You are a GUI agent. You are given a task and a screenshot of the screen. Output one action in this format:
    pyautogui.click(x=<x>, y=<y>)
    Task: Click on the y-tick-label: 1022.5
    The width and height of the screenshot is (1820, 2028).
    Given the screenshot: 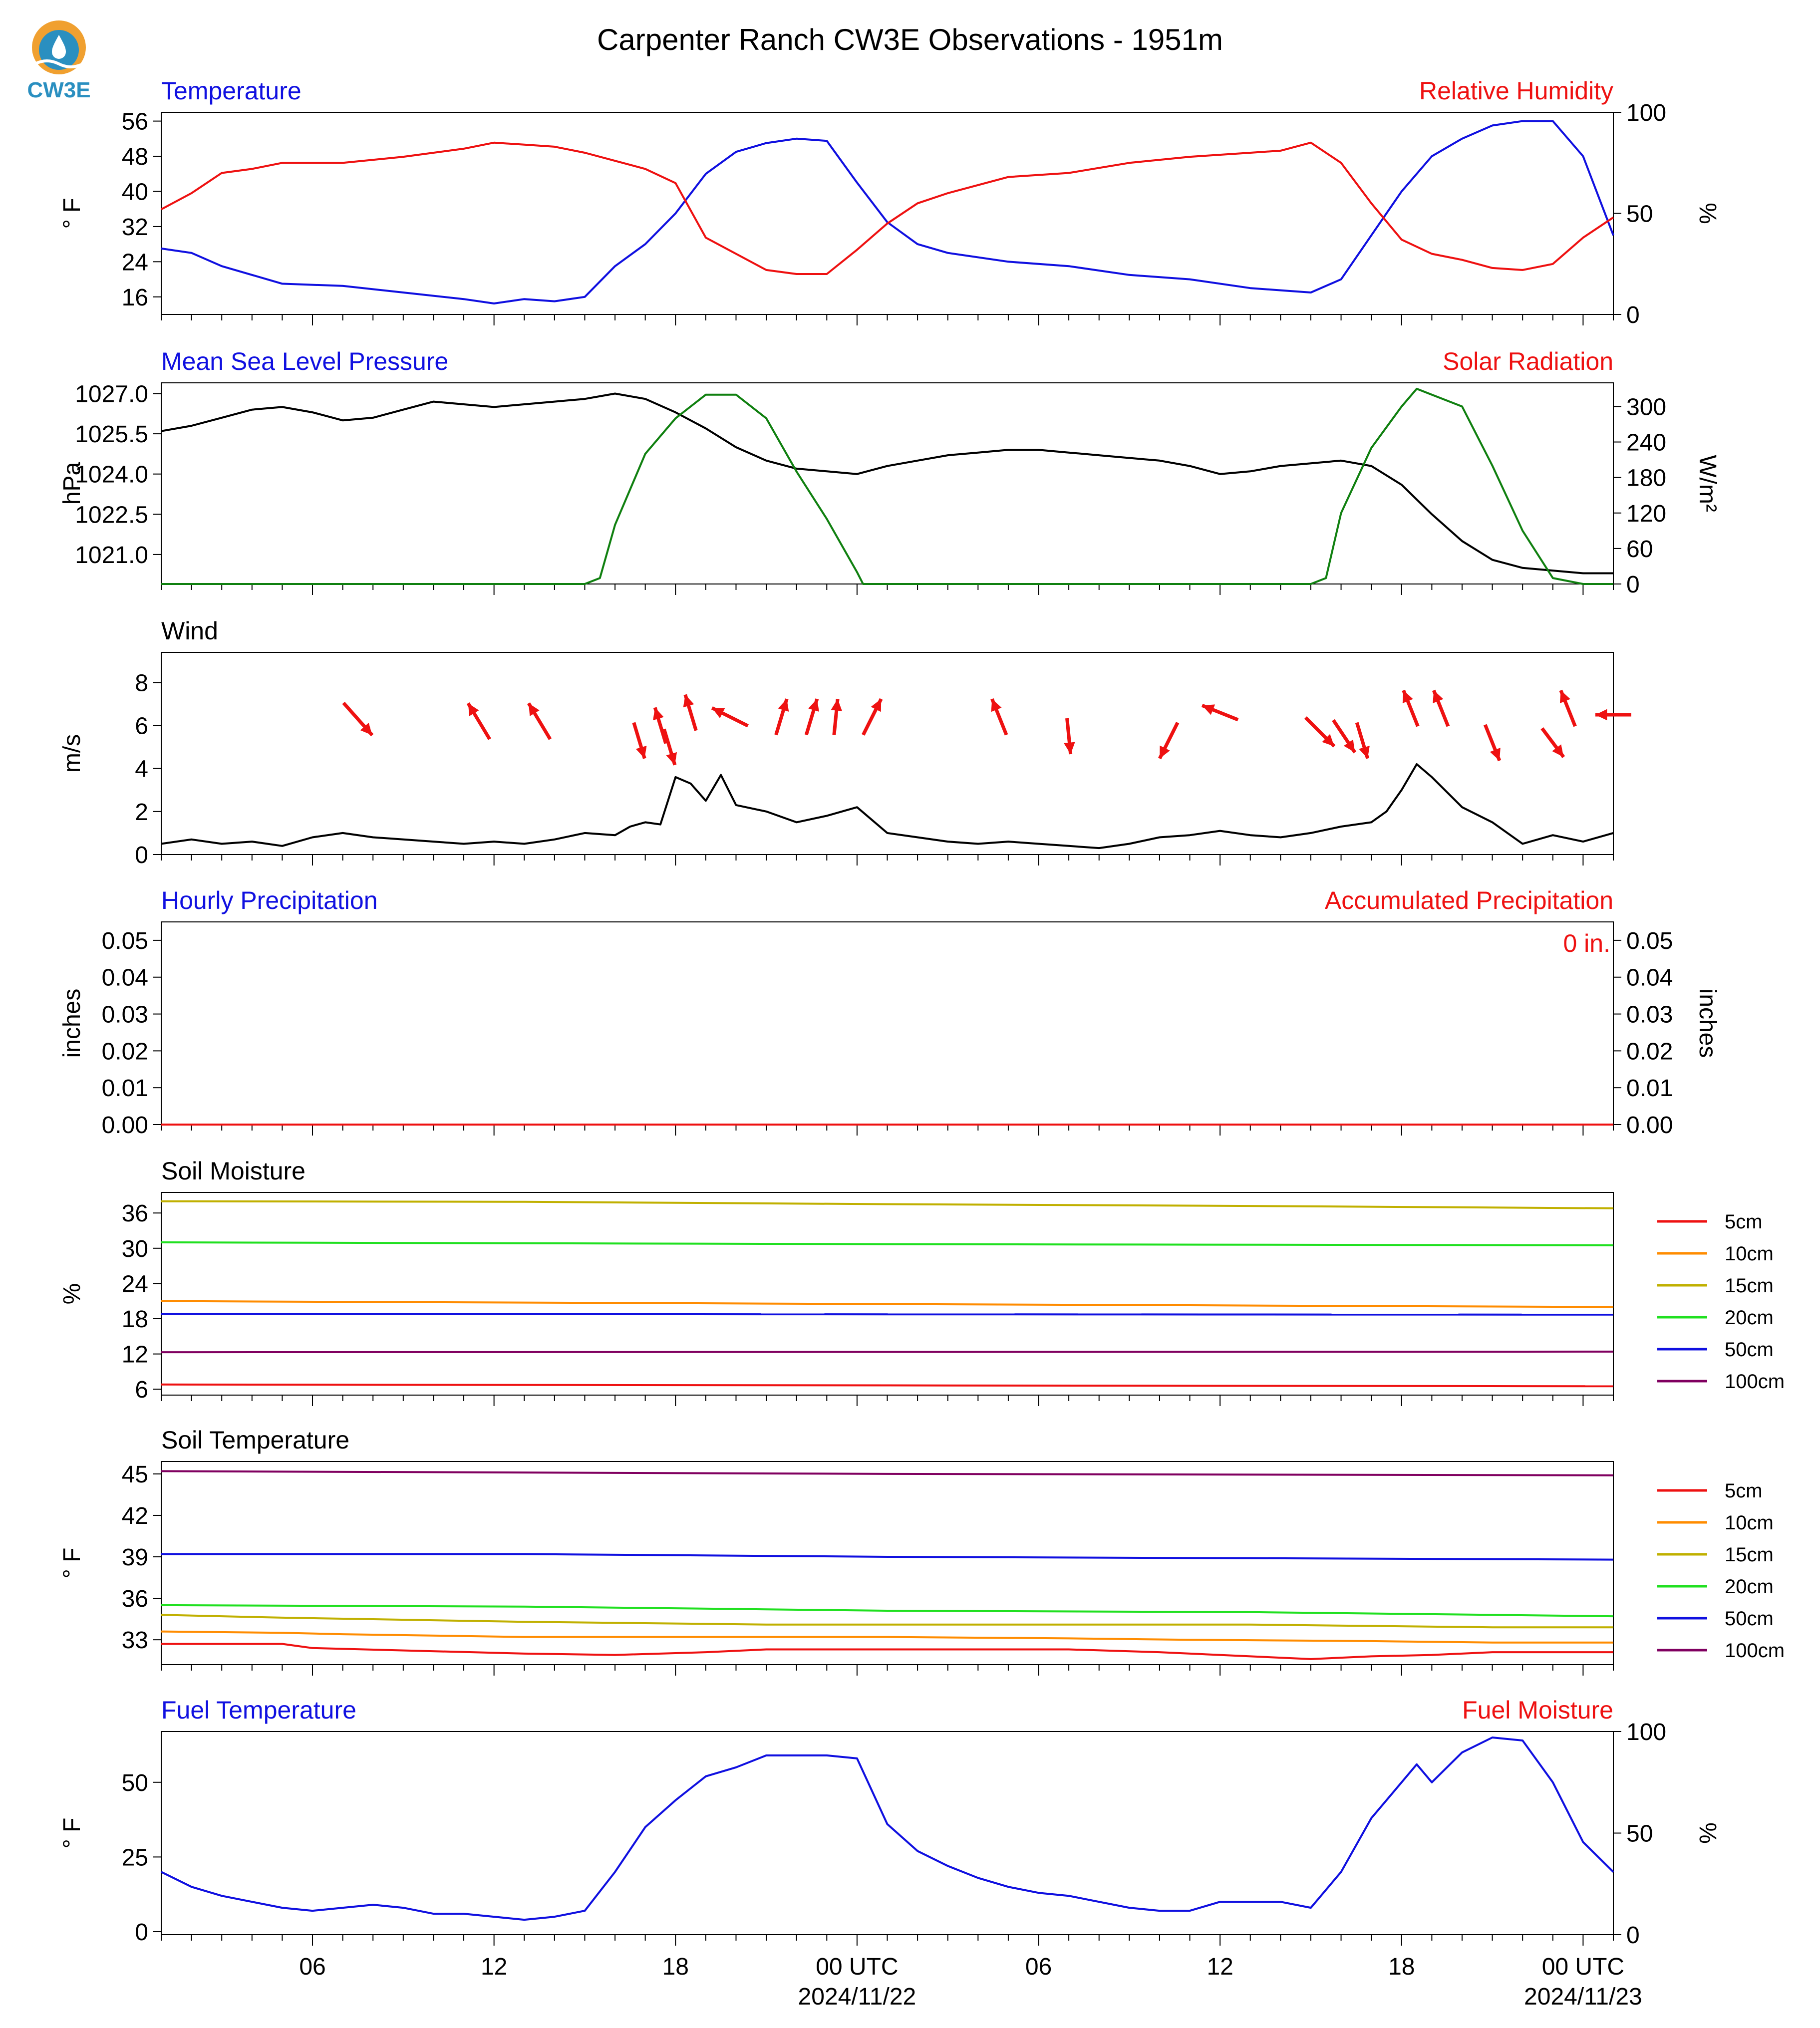 What is the action you would take?
    pyautogui.click(x=111, y=515)
    